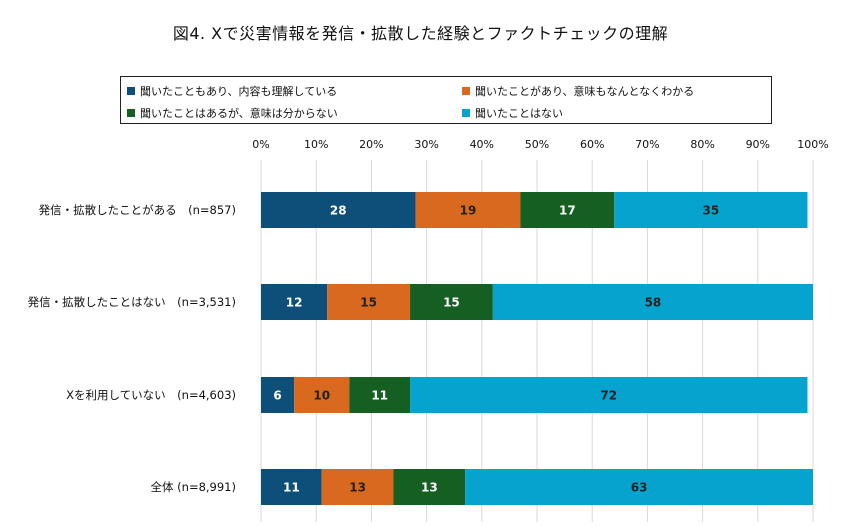 Image resolution: width=841 pixels, height=526 pixels. I want to click on x-tick-label: 80%, so click(702, 144).